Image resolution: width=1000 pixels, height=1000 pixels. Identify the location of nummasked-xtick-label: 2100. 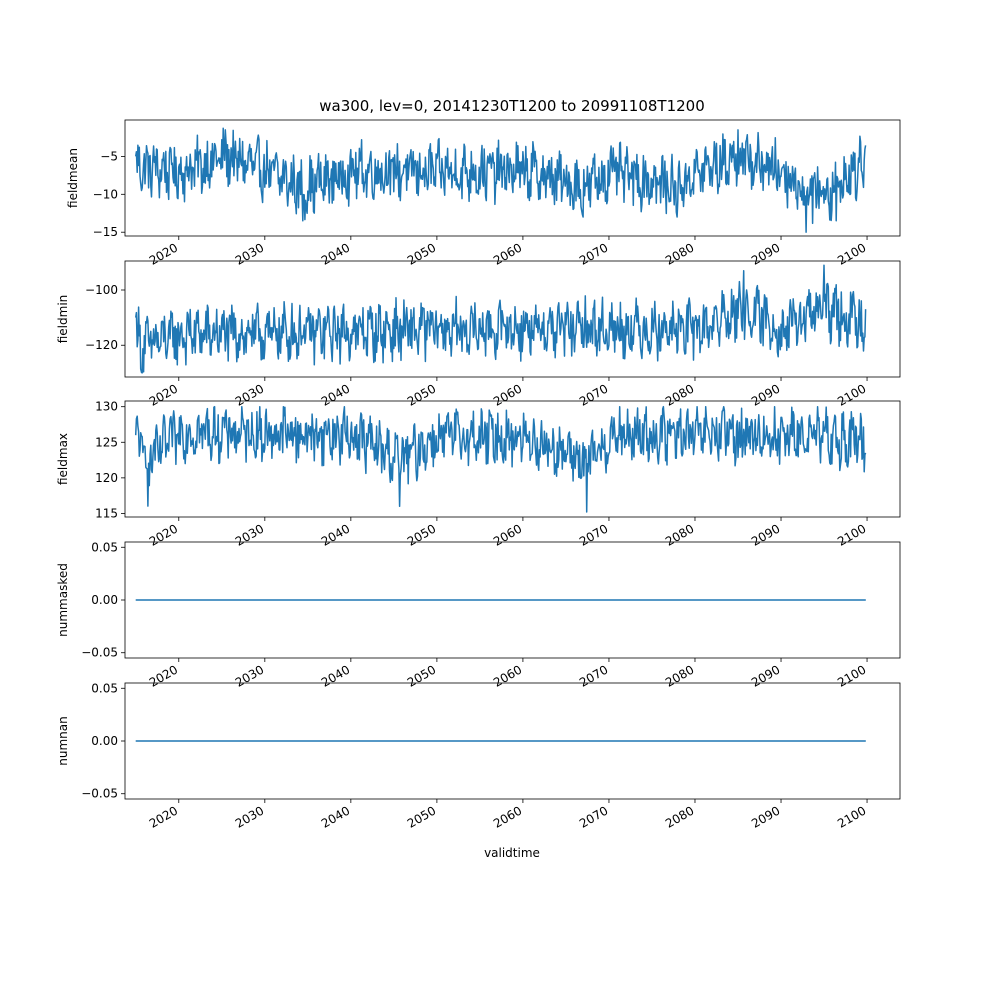
(851, 675).